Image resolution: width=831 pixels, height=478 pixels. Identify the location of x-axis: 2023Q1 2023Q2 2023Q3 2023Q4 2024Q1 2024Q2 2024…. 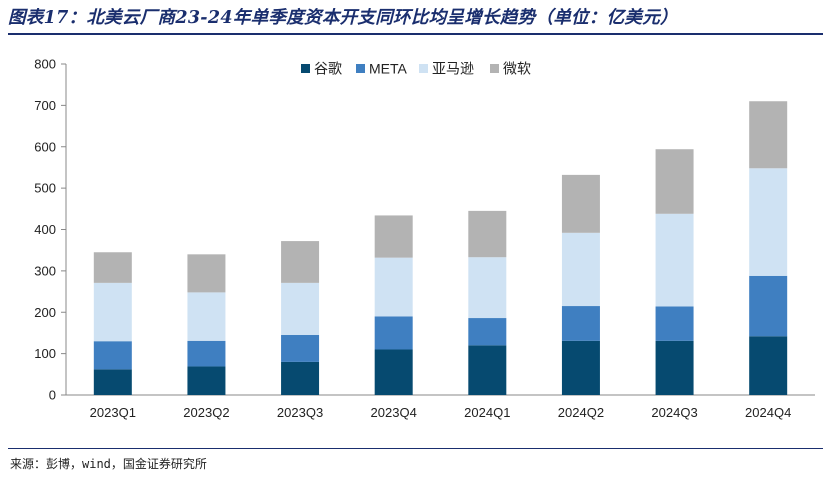
(440, 407).